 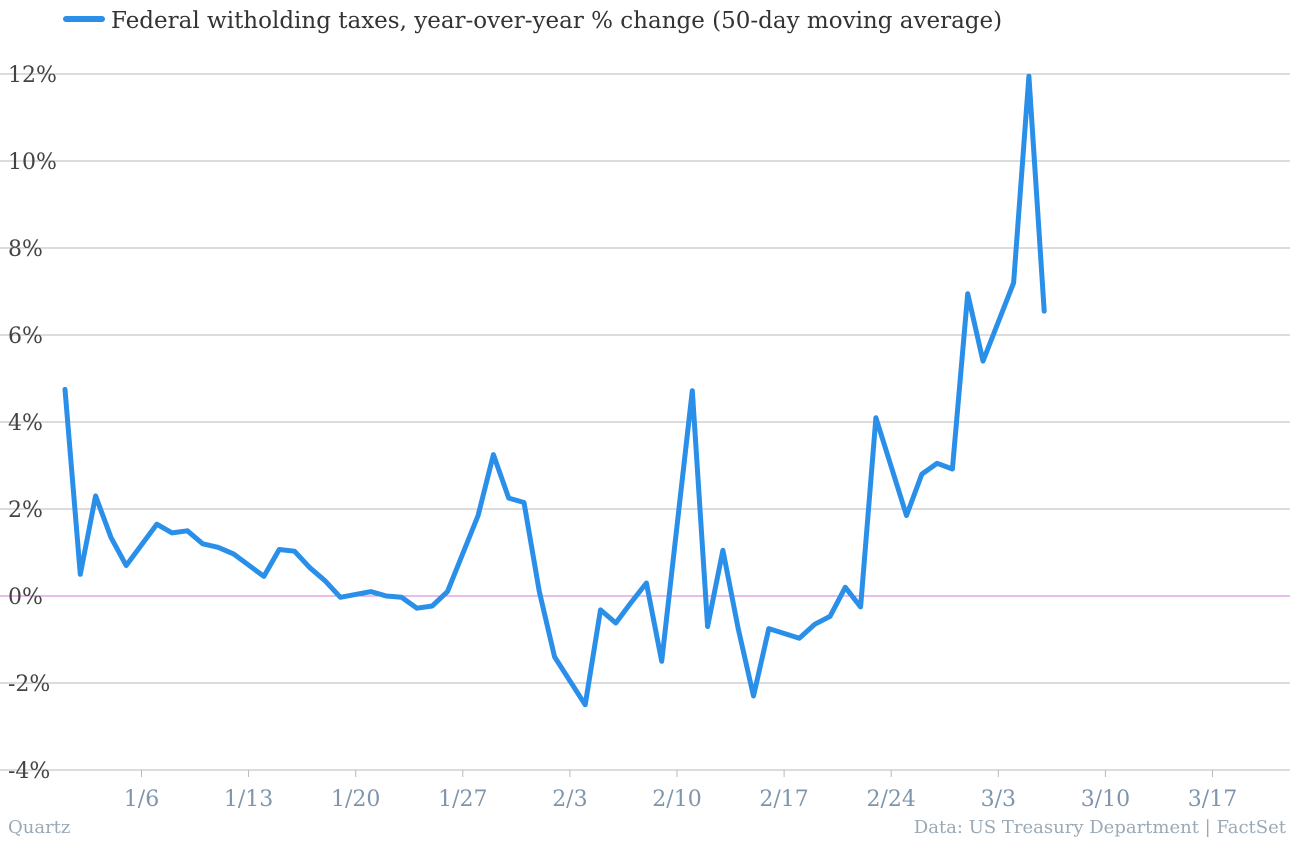 What do you see at coordinates (355, 799) in the screenshot?
I see `x-tick-label: 1/20` at bounding box center [355, 799].